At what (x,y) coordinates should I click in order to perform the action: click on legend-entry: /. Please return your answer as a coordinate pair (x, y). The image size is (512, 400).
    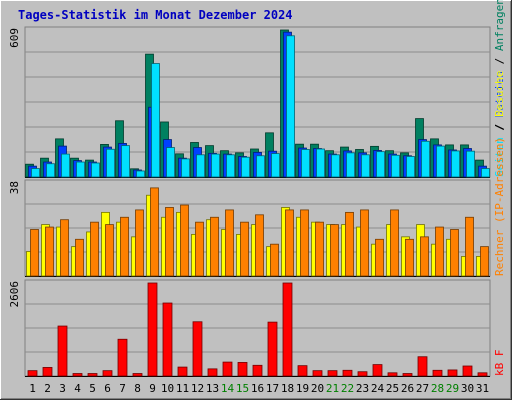
    Looking at the image, I should click on (499, 61).